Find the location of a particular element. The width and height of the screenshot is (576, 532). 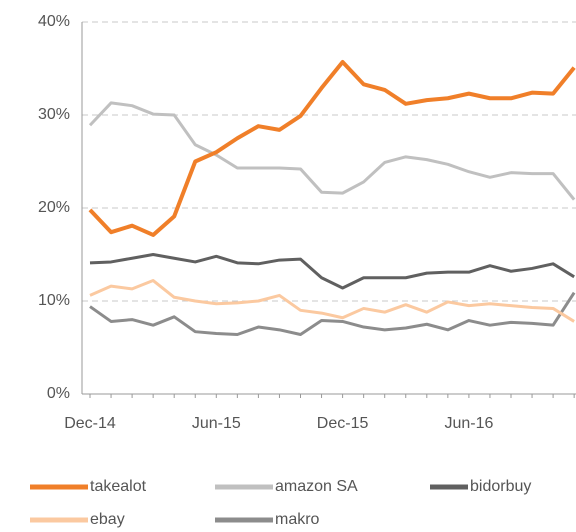

legend-label: makro is located at coordinates (297, 519).